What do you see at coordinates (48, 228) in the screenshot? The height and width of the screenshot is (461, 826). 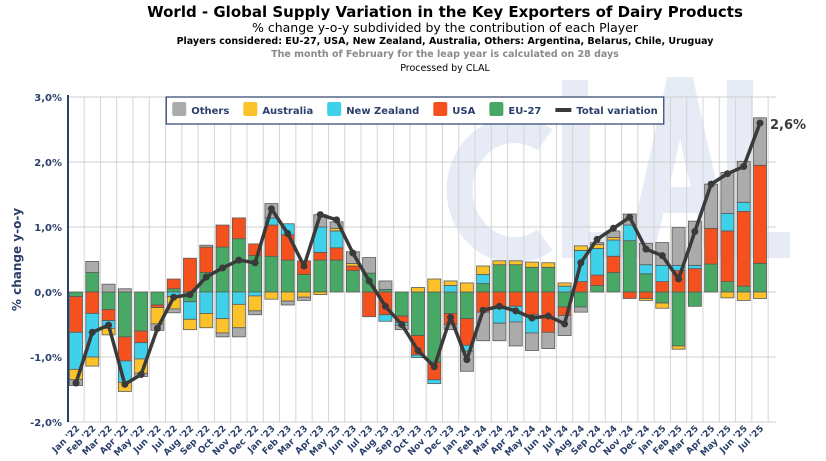 I see `y-tick-label: 1,0%` at bounding box center [48, 228].